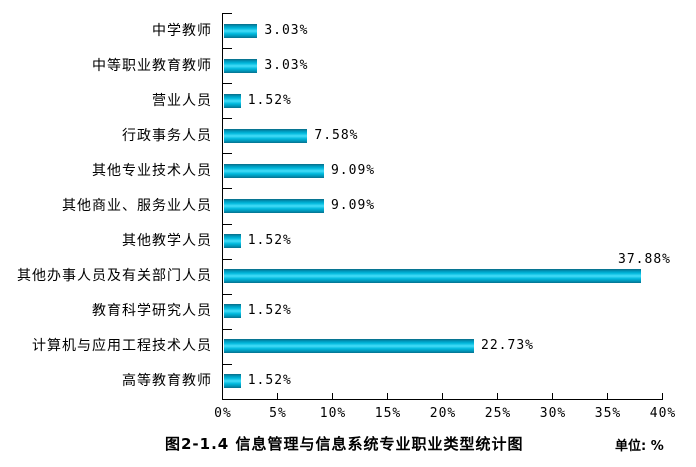  What do you see at coordinates (333, 413) in the screenshot?
I see `x-axis-tick-label: 10%` at bounding box center [333, 413].